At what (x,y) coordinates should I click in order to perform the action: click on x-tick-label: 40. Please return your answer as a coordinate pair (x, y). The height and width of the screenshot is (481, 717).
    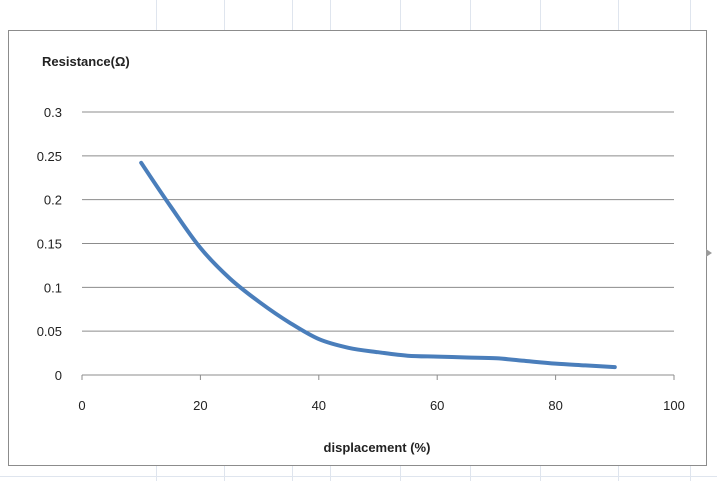
    Looking at the image, I should click on (319, 405).